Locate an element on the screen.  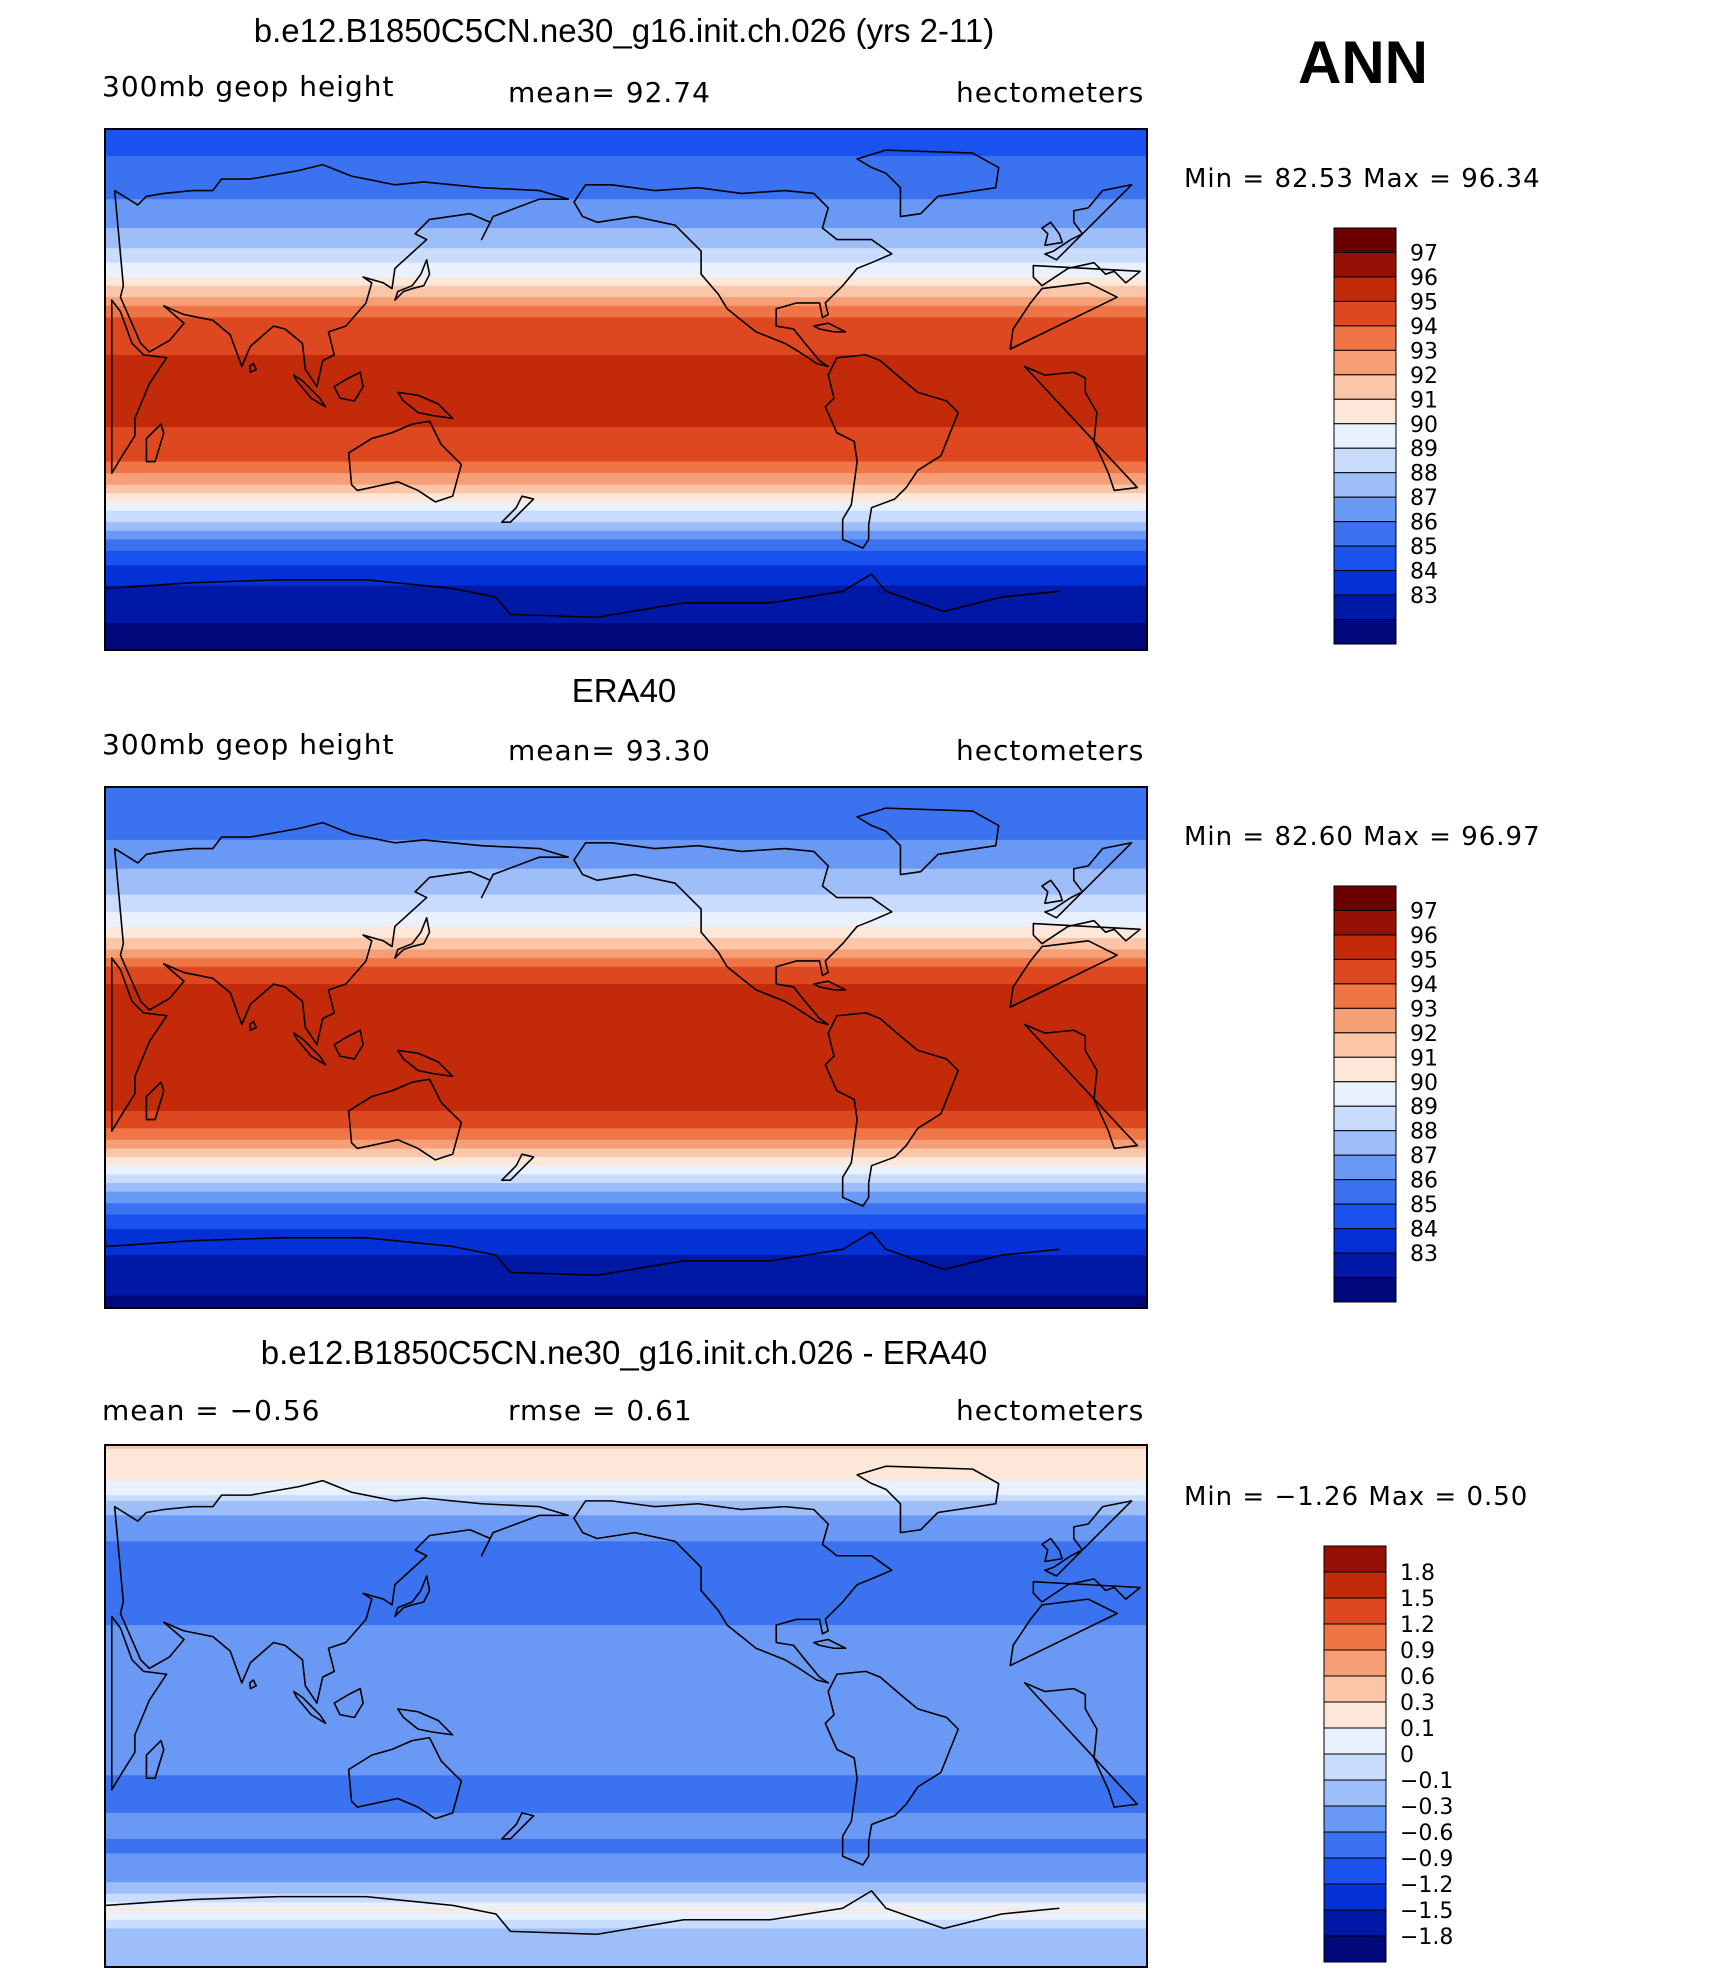
panel2-variable-label: 300mb geop height is located at coordinates (248, 744).